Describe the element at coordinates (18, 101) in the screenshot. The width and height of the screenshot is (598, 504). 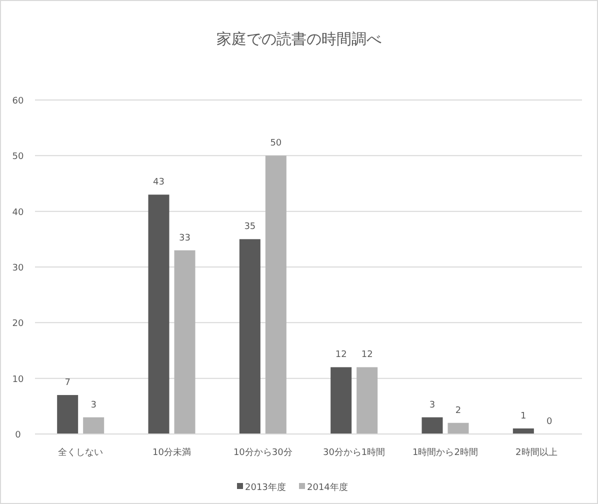
I see `y-tick-label: 60` at that location.